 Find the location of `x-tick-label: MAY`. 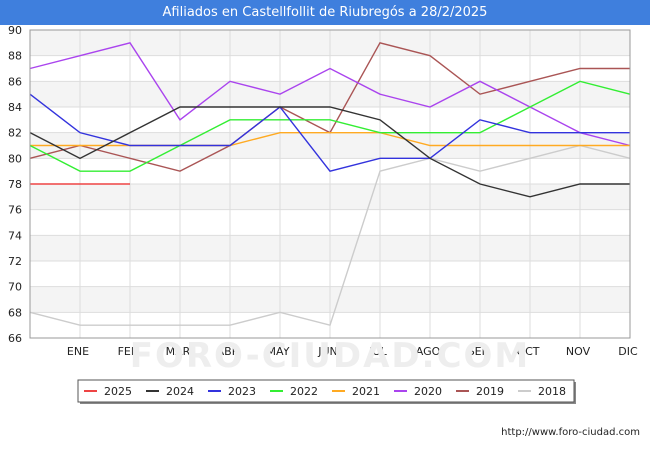

x-tick-label: MAY is located at coordinates (278, 351).